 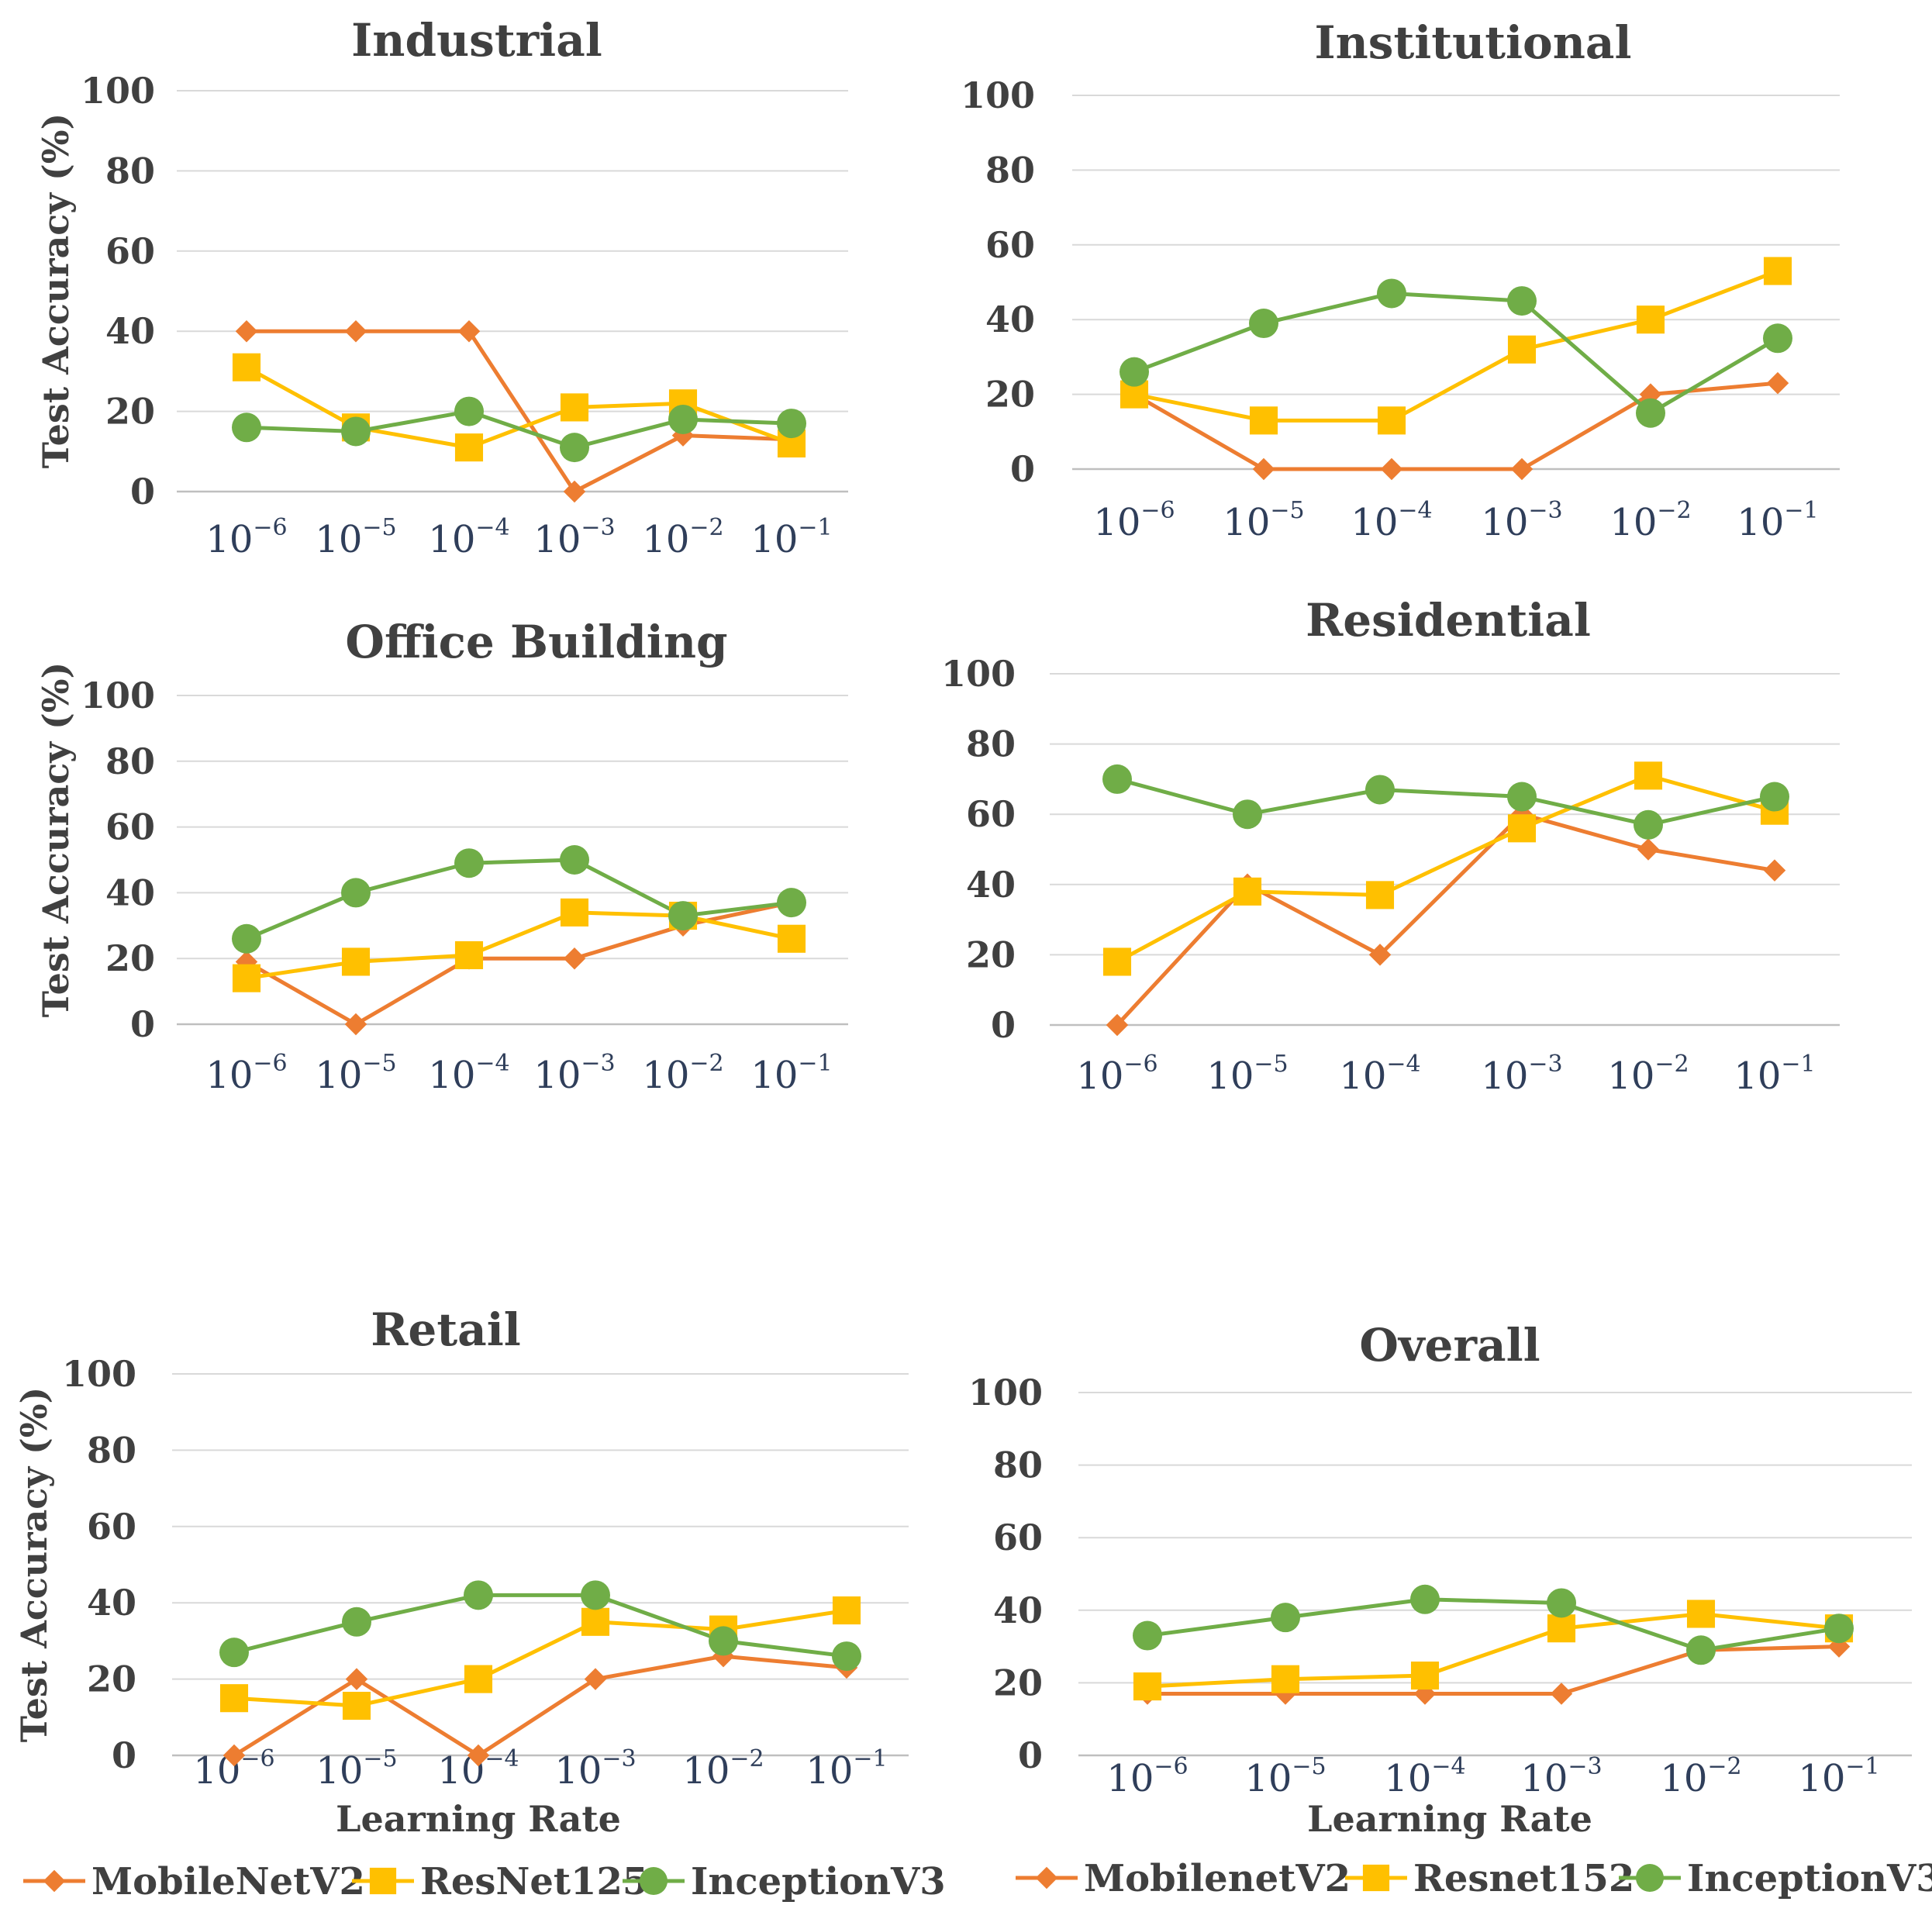 I want to click on legend-entry: InceptionV3, so click(x=818, y=1881).